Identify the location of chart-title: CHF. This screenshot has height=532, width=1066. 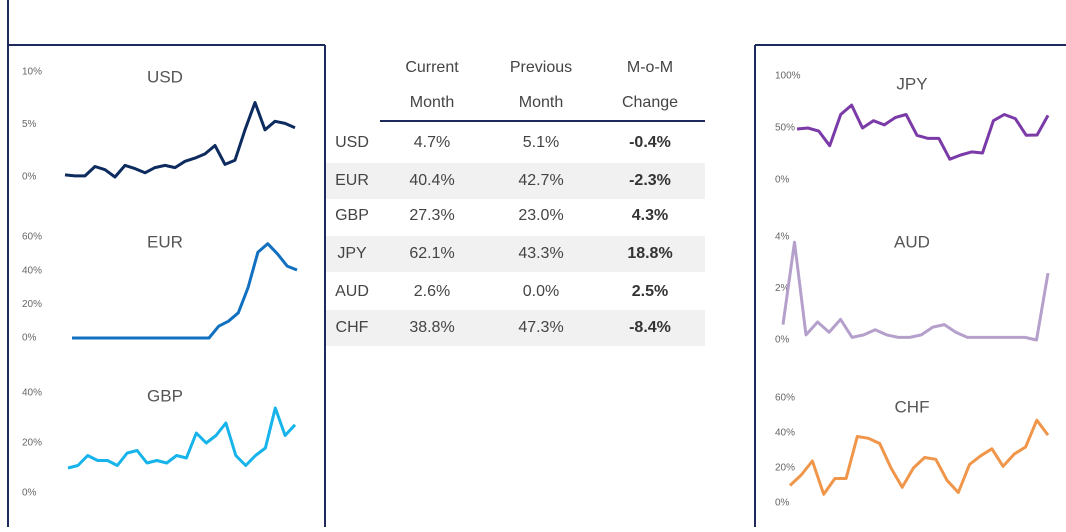
(912, 406).